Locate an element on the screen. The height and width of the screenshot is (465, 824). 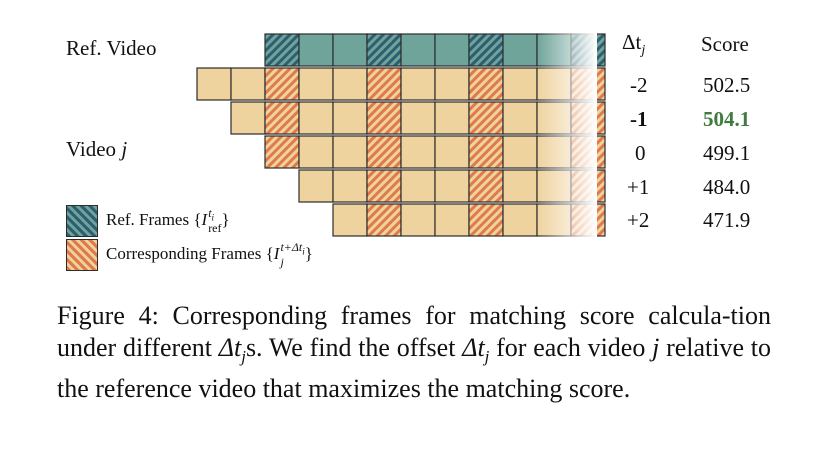
legend-ref-frames: Ref. Frames {I ti ref} is located at coordinates (148, 221).